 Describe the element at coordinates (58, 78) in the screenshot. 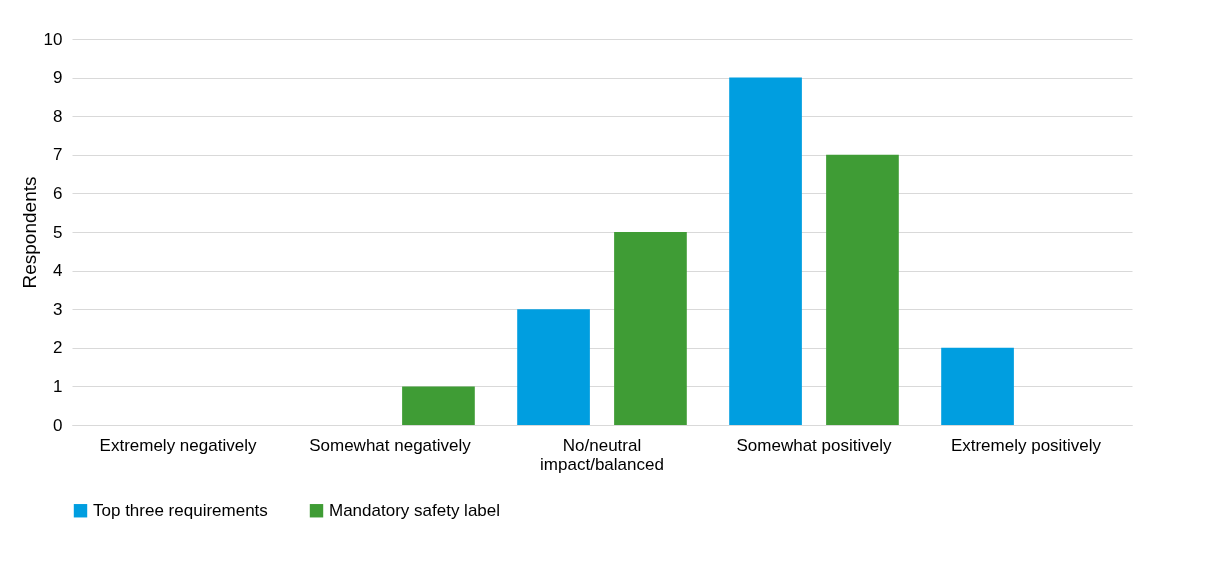

I see `y-tick-label: 9` at that location.